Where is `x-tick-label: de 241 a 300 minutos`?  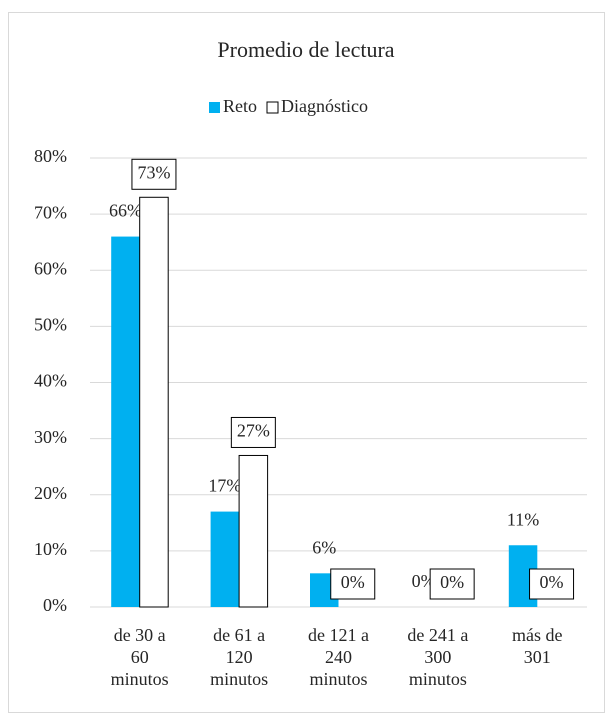
x-tick-label: de 241 a 300 minutos is located at coordinates (438, 657).